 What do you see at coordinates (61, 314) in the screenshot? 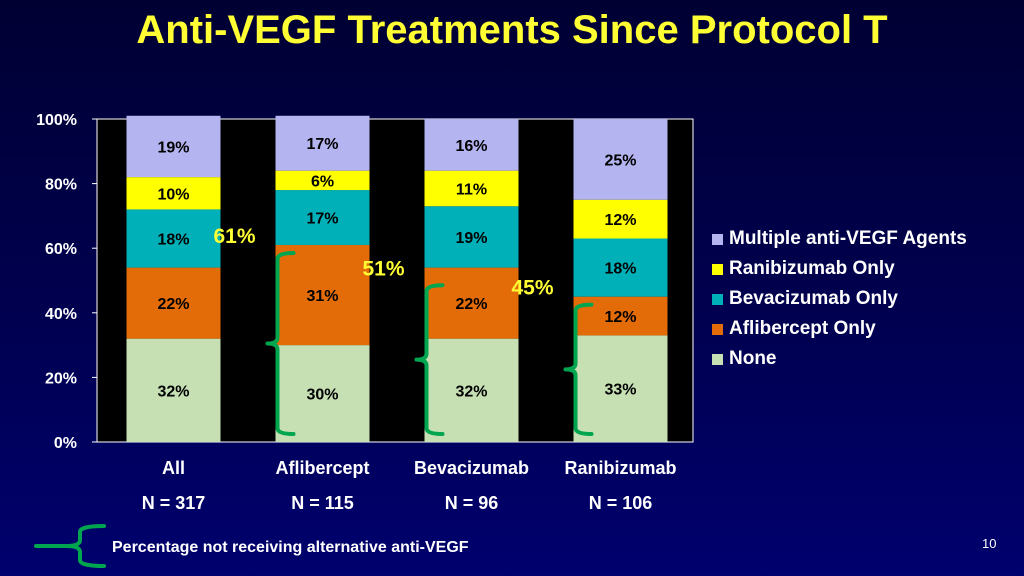
I see `y-tick-label: 40%` at bounding box center [61, 314].